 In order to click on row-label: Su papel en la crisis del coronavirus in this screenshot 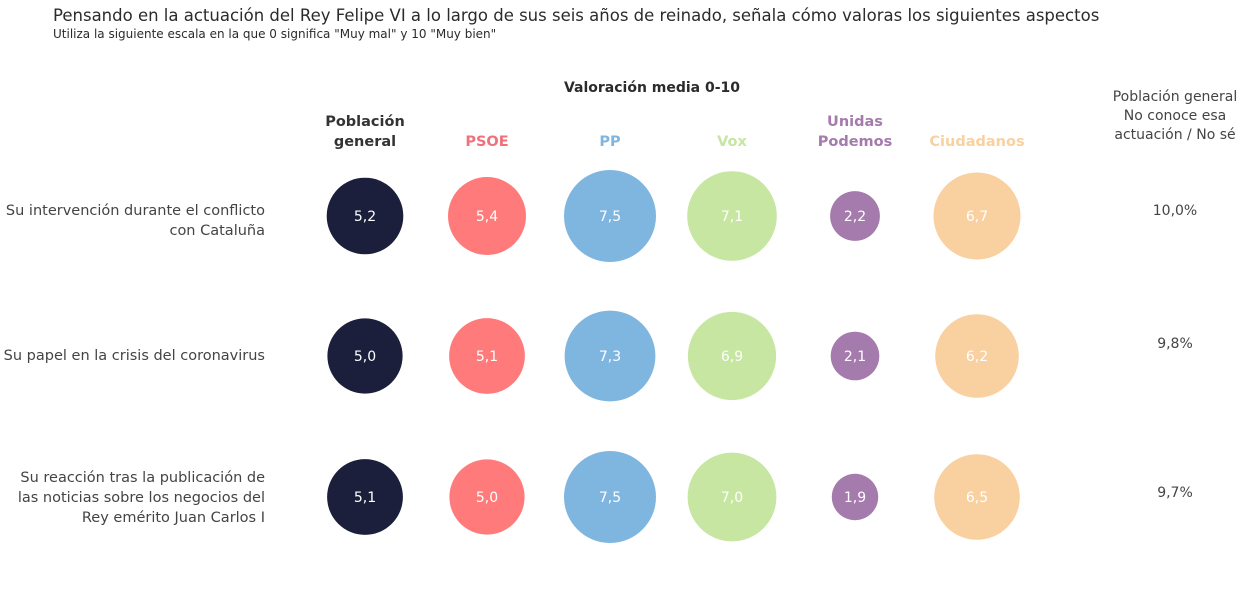, I will do `click(132, 356)`.